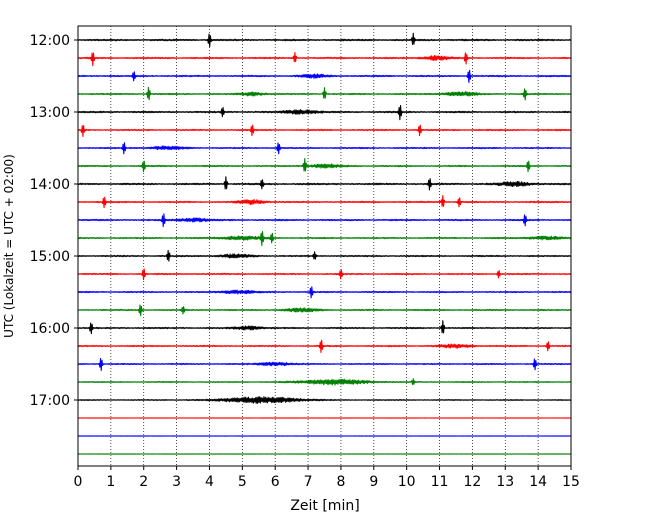  Describe the element at coordinates (209, 482) in the screenshot. I see `x-tick-label-4: 4` at that location.